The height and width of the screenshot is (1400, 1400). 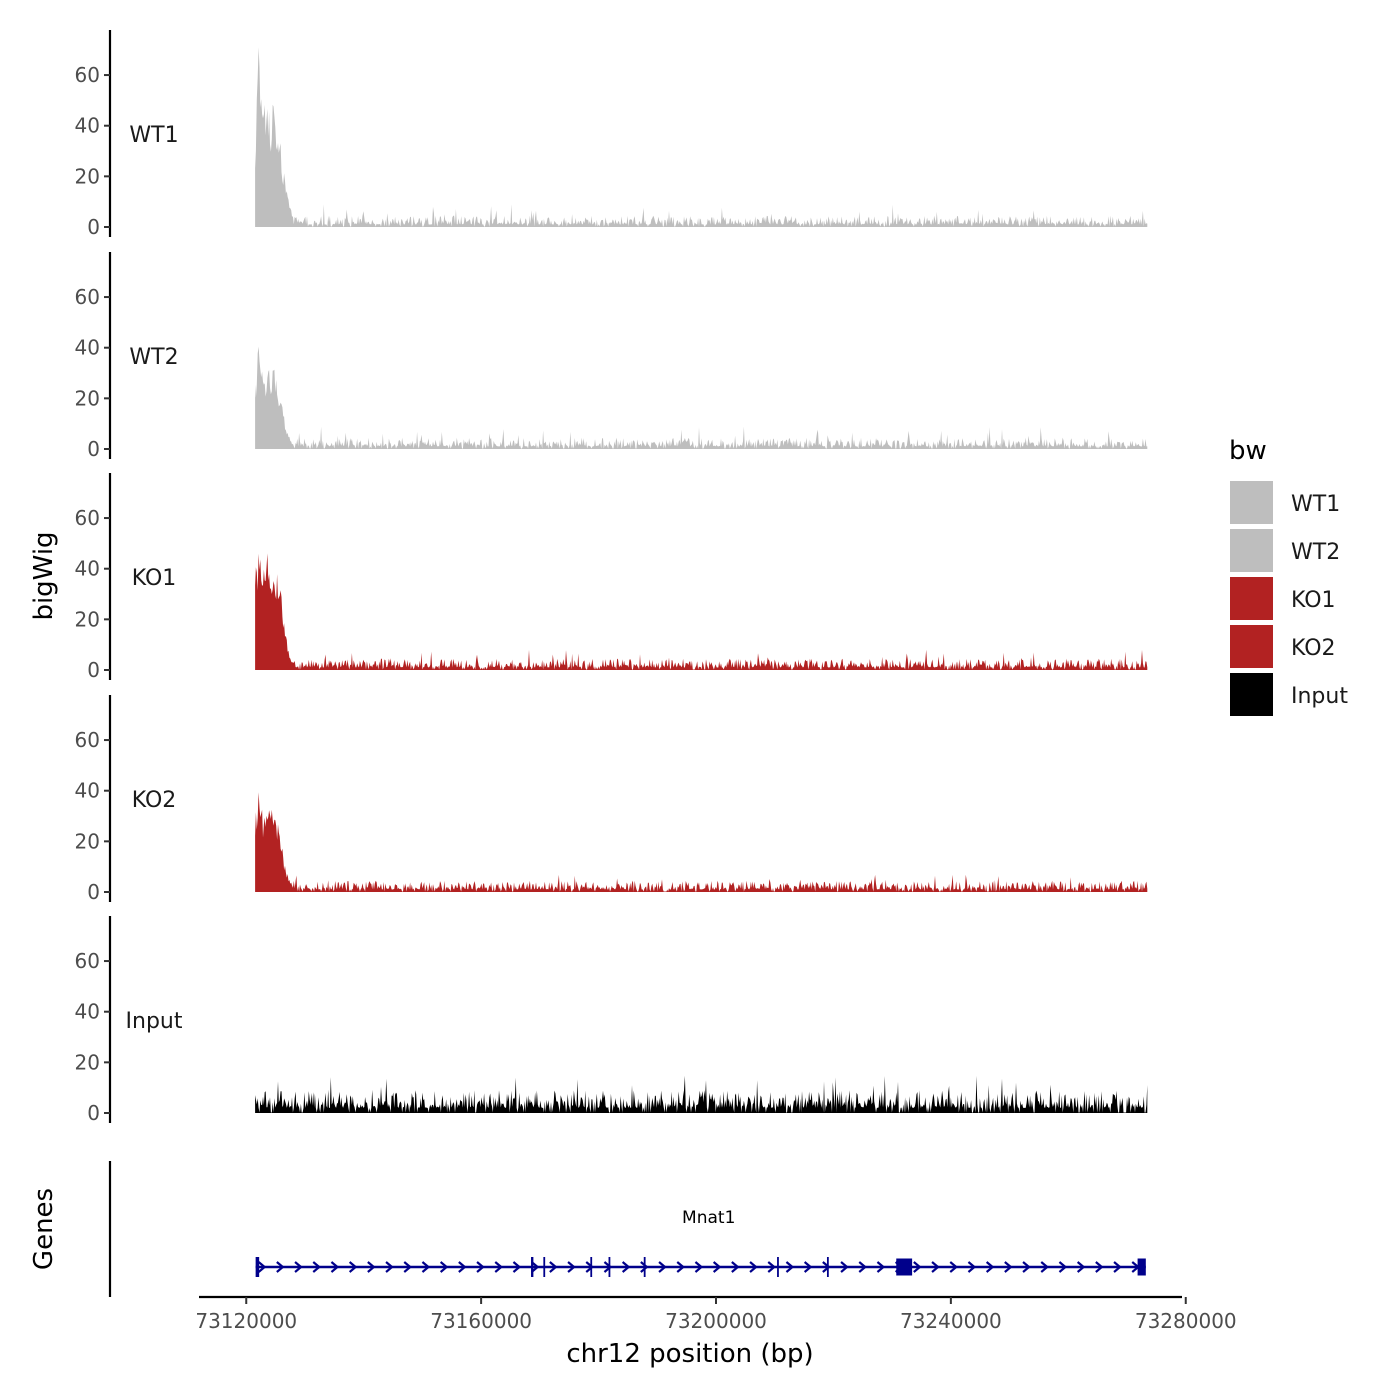 What do you see at coordinates (701, 611) in the screenshot?
I see `signal-area-ko1` at bounding box center [701, 611].